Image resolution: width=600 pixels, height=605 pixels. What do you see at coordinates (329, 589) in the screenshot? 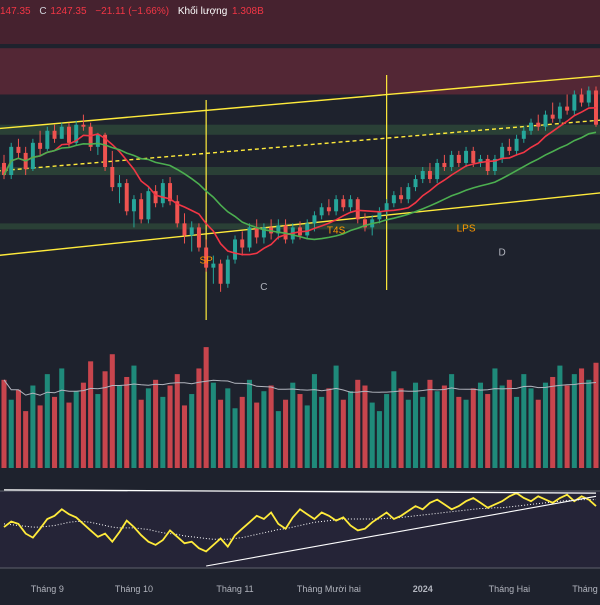
I see `time-axis-label: Tháng Mười hai` at bounding box center [329, 589].